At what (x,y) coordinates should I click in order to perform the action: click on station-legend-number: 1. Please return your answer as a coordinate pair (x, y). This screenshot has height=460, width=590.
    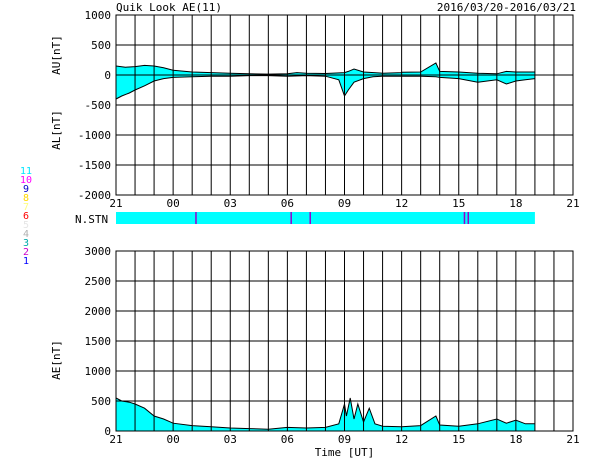
    Looking at the image, I should click on (26, 261).